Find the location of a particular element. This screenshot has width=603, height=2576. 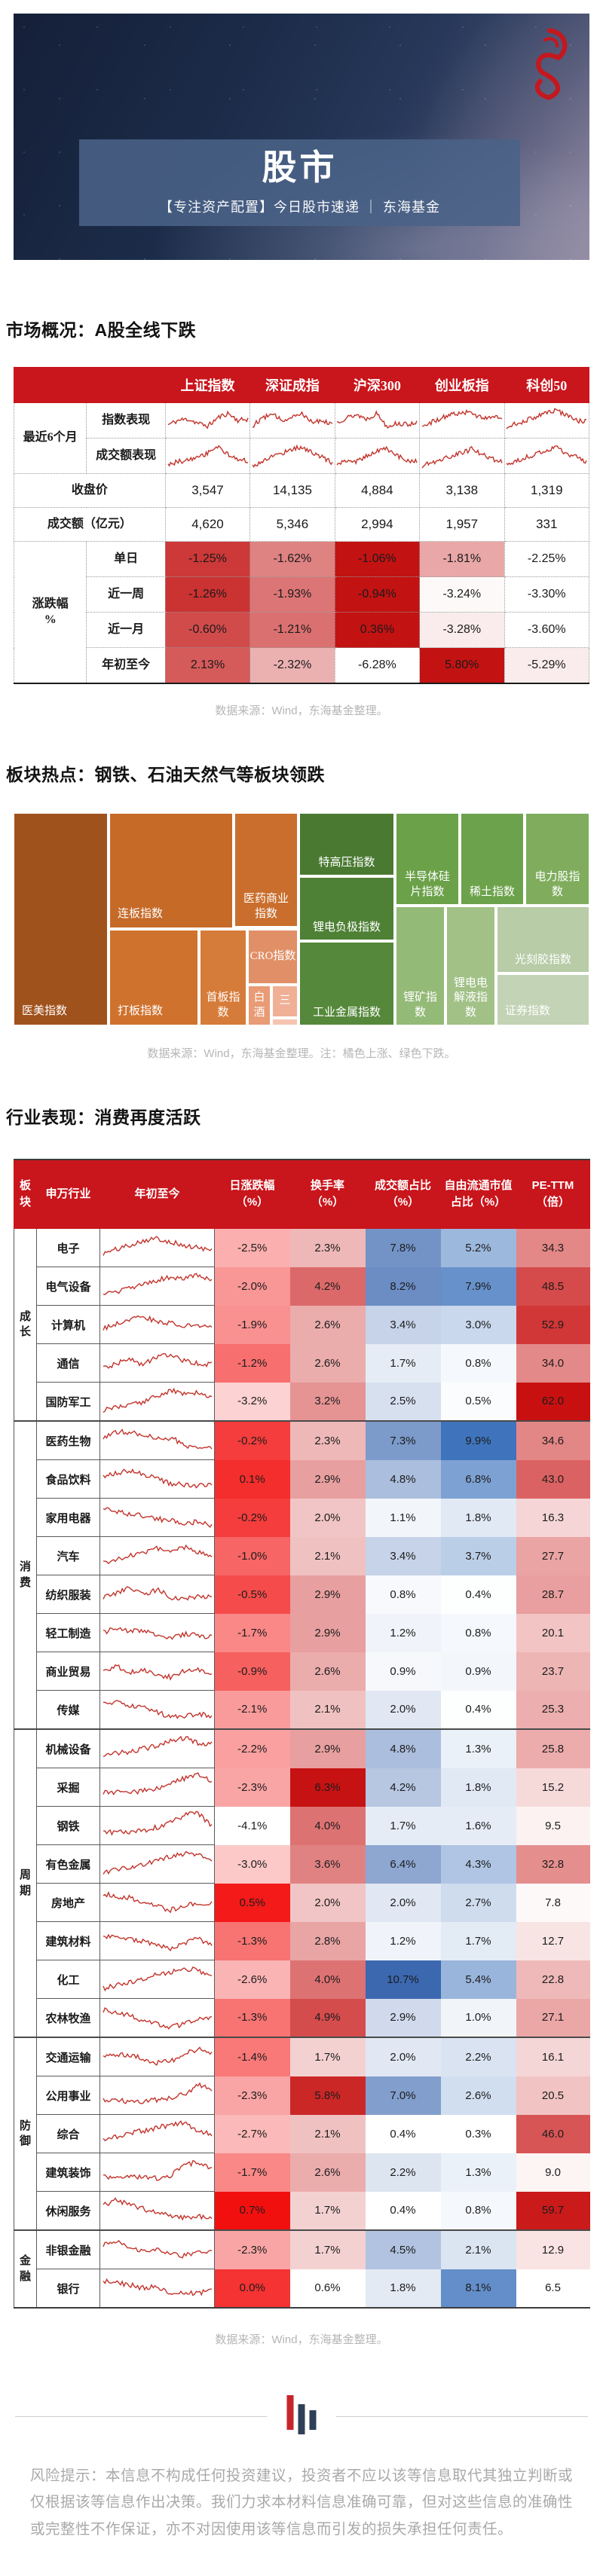

sector-group-label: 消 费 is located at coordinates (25, 1575).